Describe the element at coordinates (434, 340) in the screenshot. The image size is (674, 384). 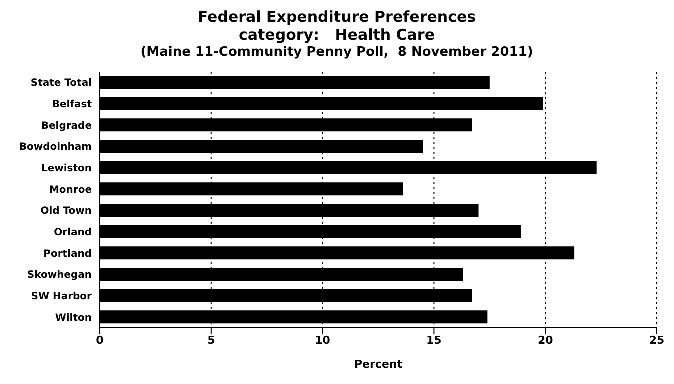
I see `x-tick-label: 15` at that location.